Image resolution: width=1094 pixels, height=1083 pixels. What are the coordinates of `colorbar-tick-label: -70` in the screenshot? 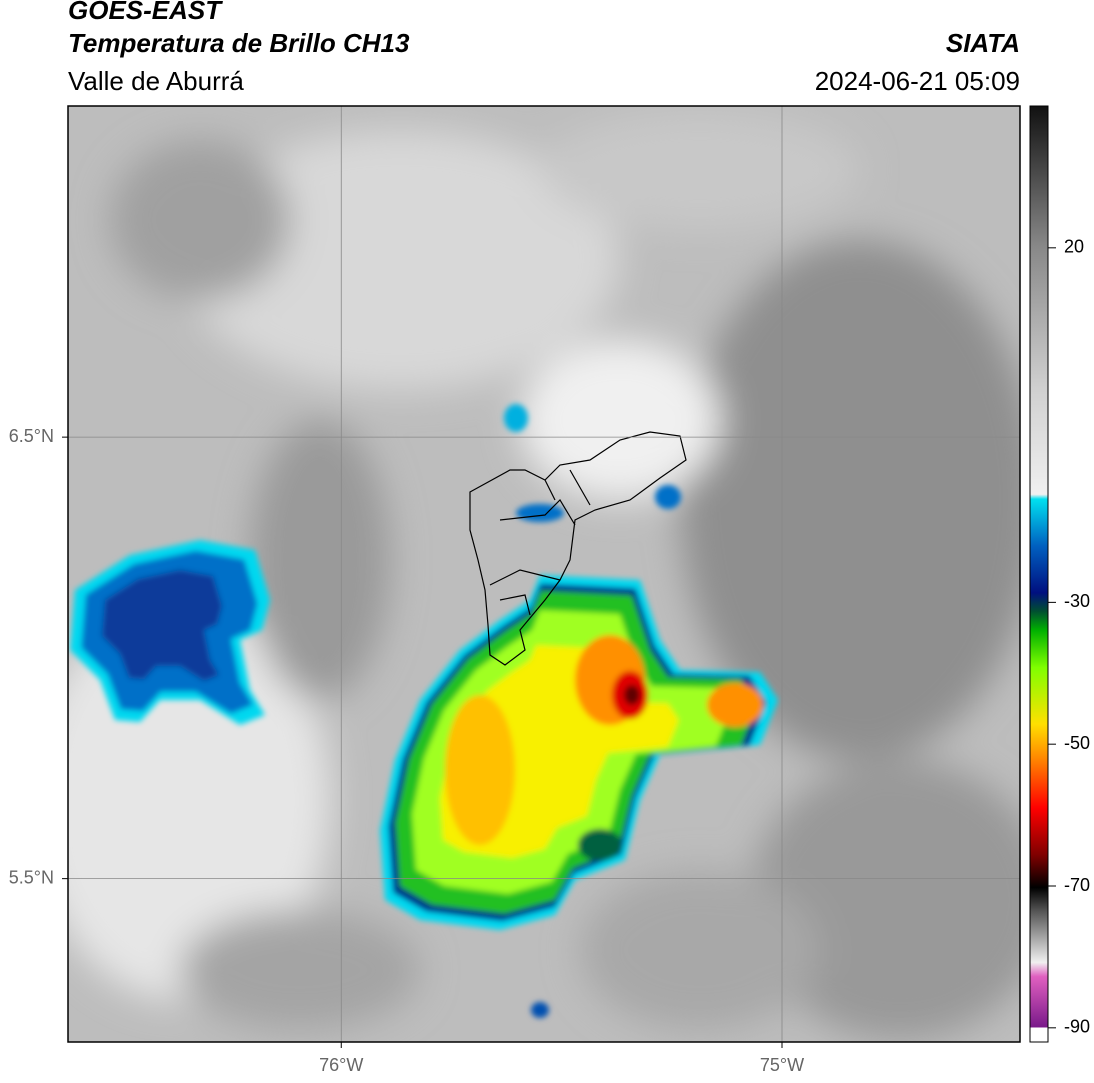 It's located at (1077, 885).